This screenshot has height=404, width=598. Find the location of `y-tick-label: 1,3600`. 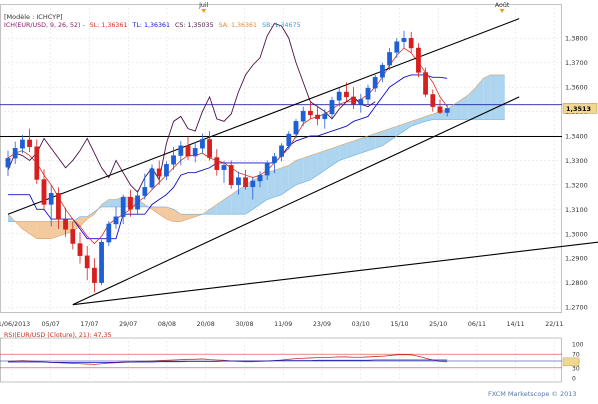

y-tick-label: 1,3600 is located at coordinates (576, 88).